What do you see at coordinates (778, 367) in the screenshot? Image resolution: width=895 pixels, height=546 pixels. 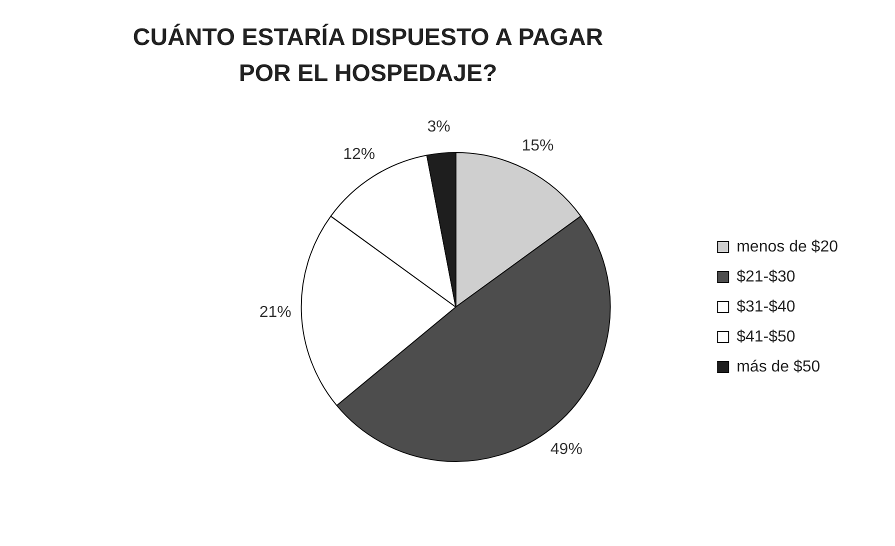 I see `legend-label: más de $50` at bounding box center [778, 367].